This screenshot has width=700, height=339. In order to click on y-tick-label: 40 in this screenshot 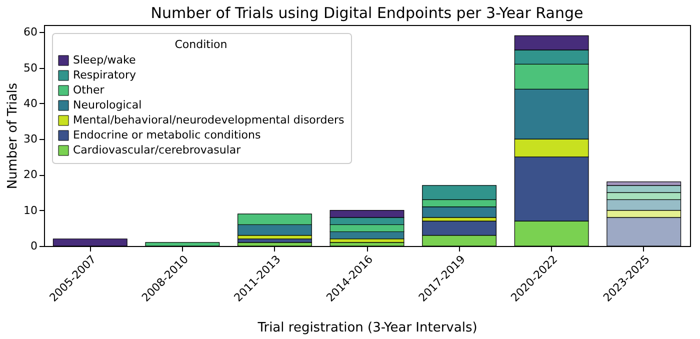, I will do `click(31, 103)`.